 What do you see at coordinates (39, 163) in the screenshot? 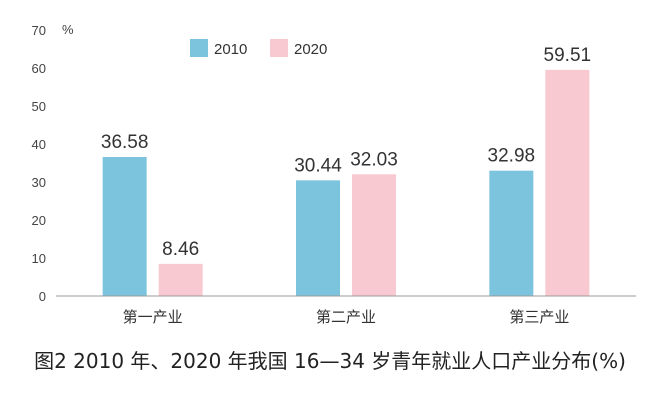
I see `y-axis: 0 10 20 30 40 50 60 70` at bounding box center [39, 163].